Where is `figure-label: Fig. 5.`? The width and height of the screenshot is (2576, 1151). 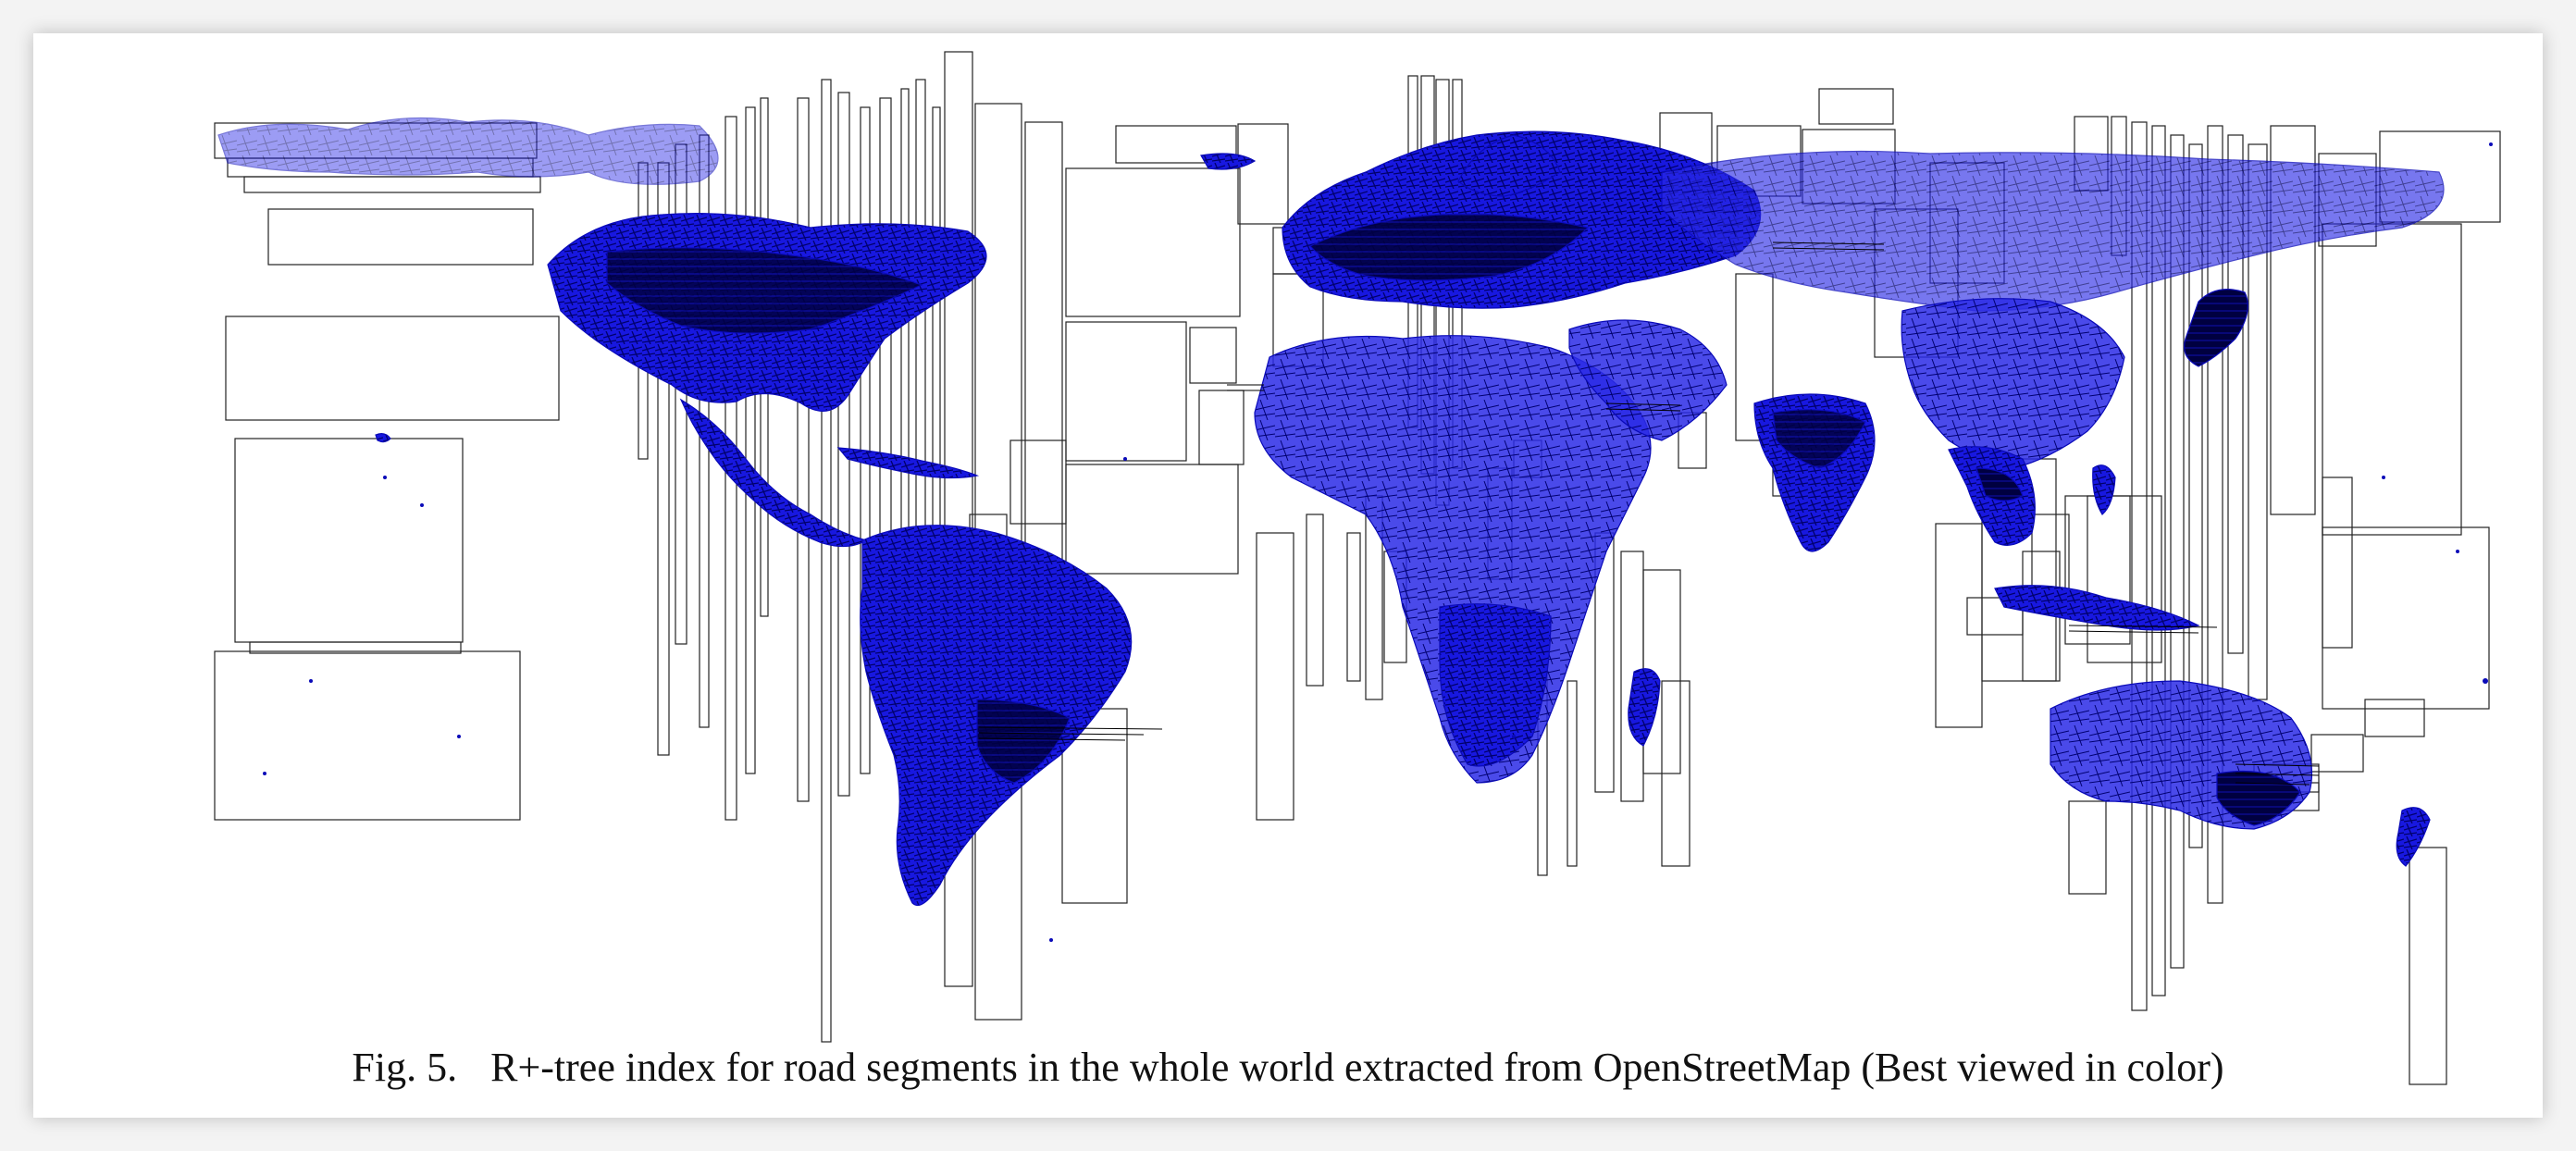 figure-label: Fig. 5. is located at coordinates (405, 1067).